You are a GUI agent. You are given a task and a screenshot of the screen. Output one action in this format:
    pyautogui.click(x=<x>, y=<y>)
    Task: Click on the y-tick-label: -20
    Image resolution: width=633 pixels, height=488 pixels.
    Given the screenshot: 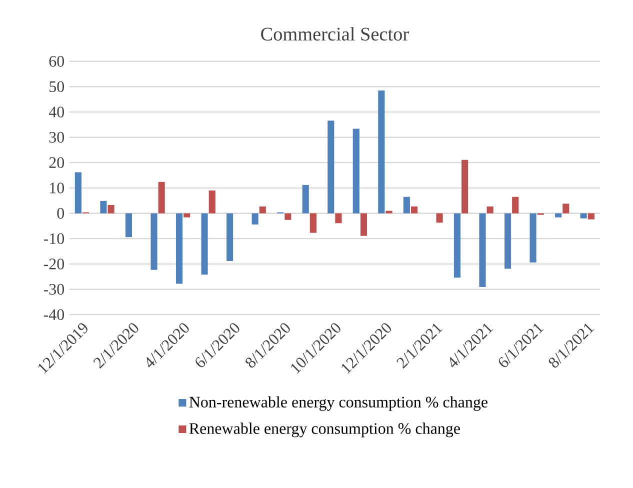 What is the action you would take?
    pyautogui.click(x=54, y=264)
    